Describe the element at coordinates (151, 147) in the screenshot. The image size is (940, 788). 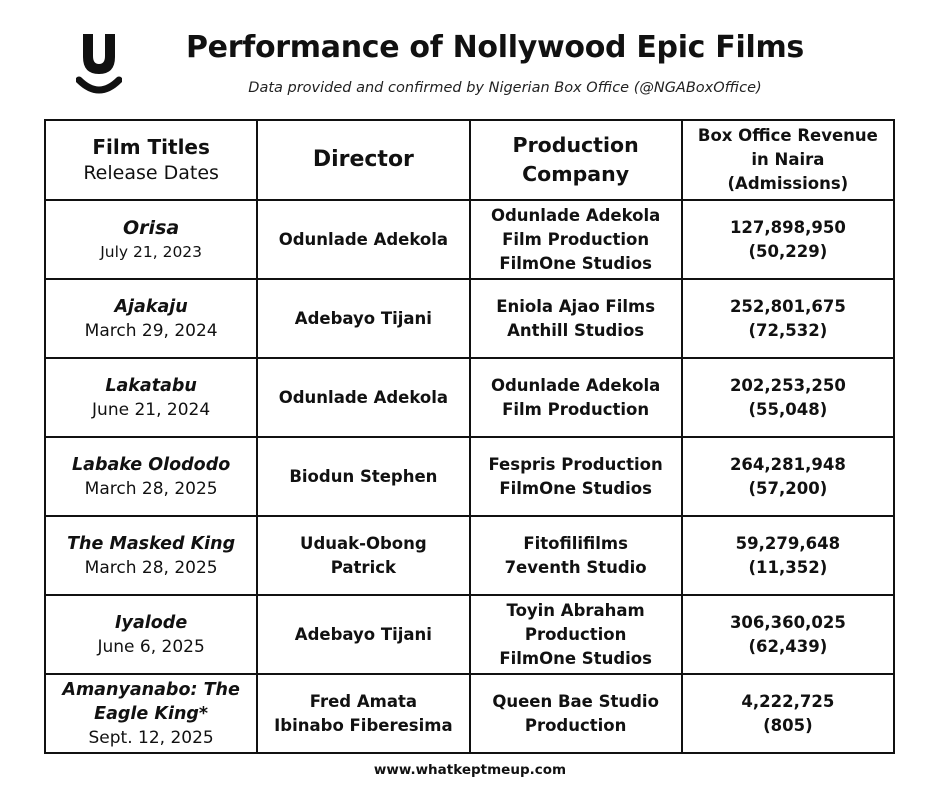
I see `header-film-titles-label: Film Titles` at that location.